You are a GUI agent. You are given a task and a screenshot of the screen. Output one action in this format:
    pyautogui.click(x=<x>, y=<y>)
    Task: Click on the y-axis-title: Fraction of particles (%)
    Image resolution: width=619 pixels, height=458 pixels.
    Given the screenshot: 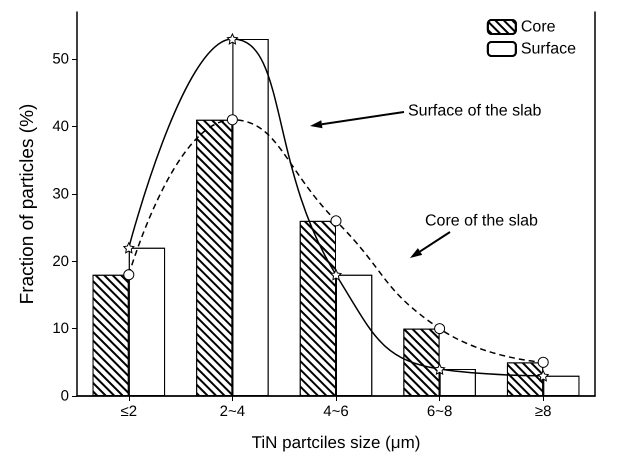 What is the action you would take?
    pyautogui.click(x=27, y=204)
    